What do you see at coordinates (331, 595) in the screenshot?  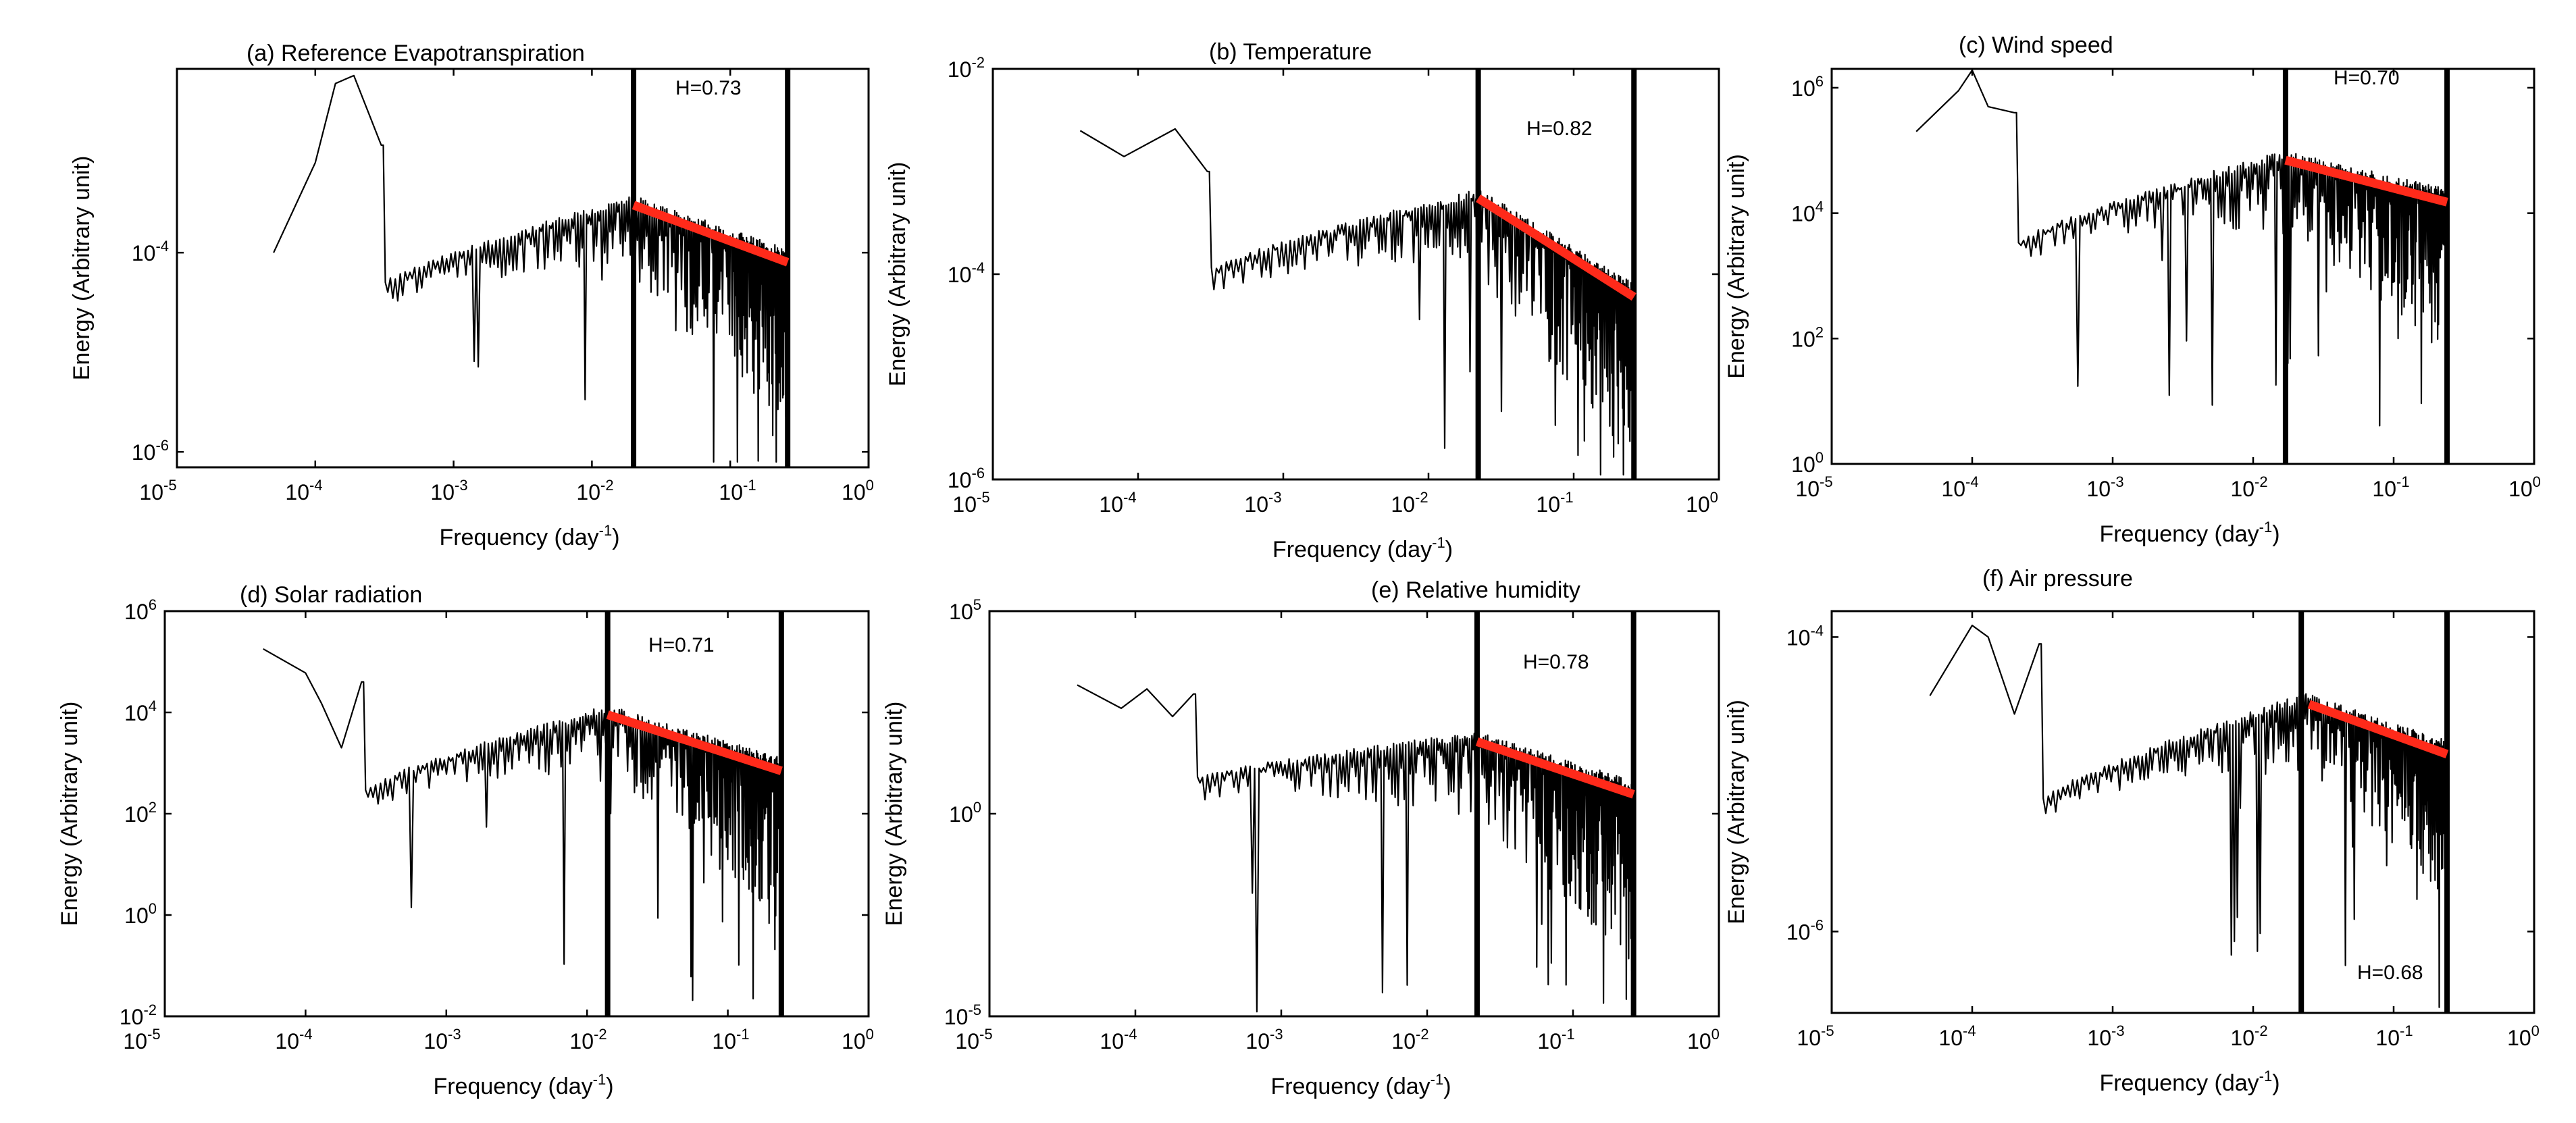 I see `chart-title: (d) Solar radiation` at bounding box center [331, 595].